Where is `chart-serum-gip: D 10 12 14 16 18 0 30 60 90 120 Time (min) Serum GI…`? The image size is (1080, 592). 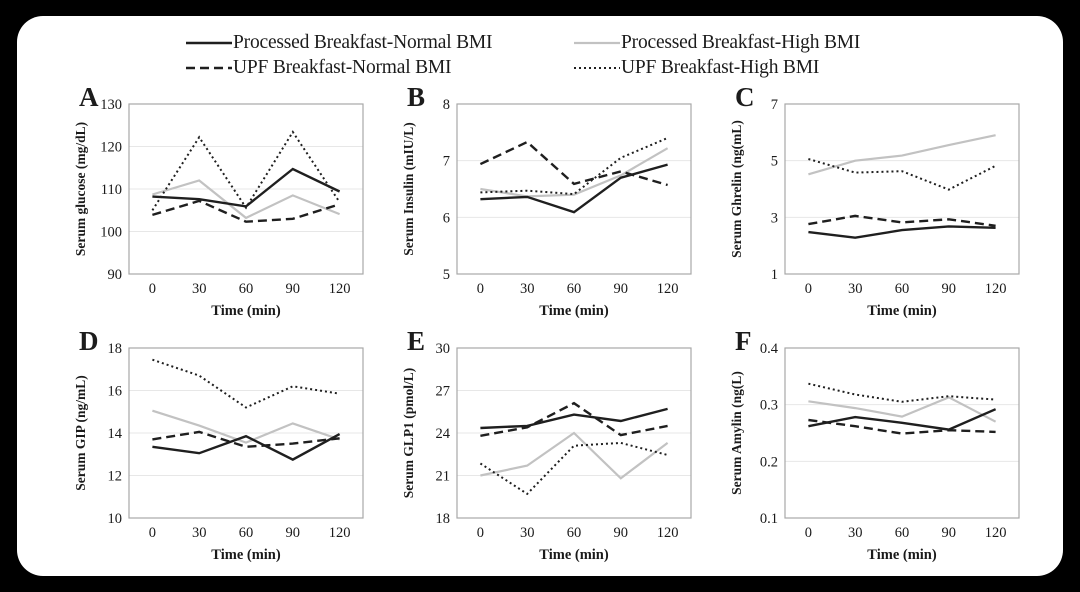
chart-serum-gip: D 10 12 14 16 18 0 30 60 90 120 Time (min) Serum GI… is located at coordinates (225, 450).